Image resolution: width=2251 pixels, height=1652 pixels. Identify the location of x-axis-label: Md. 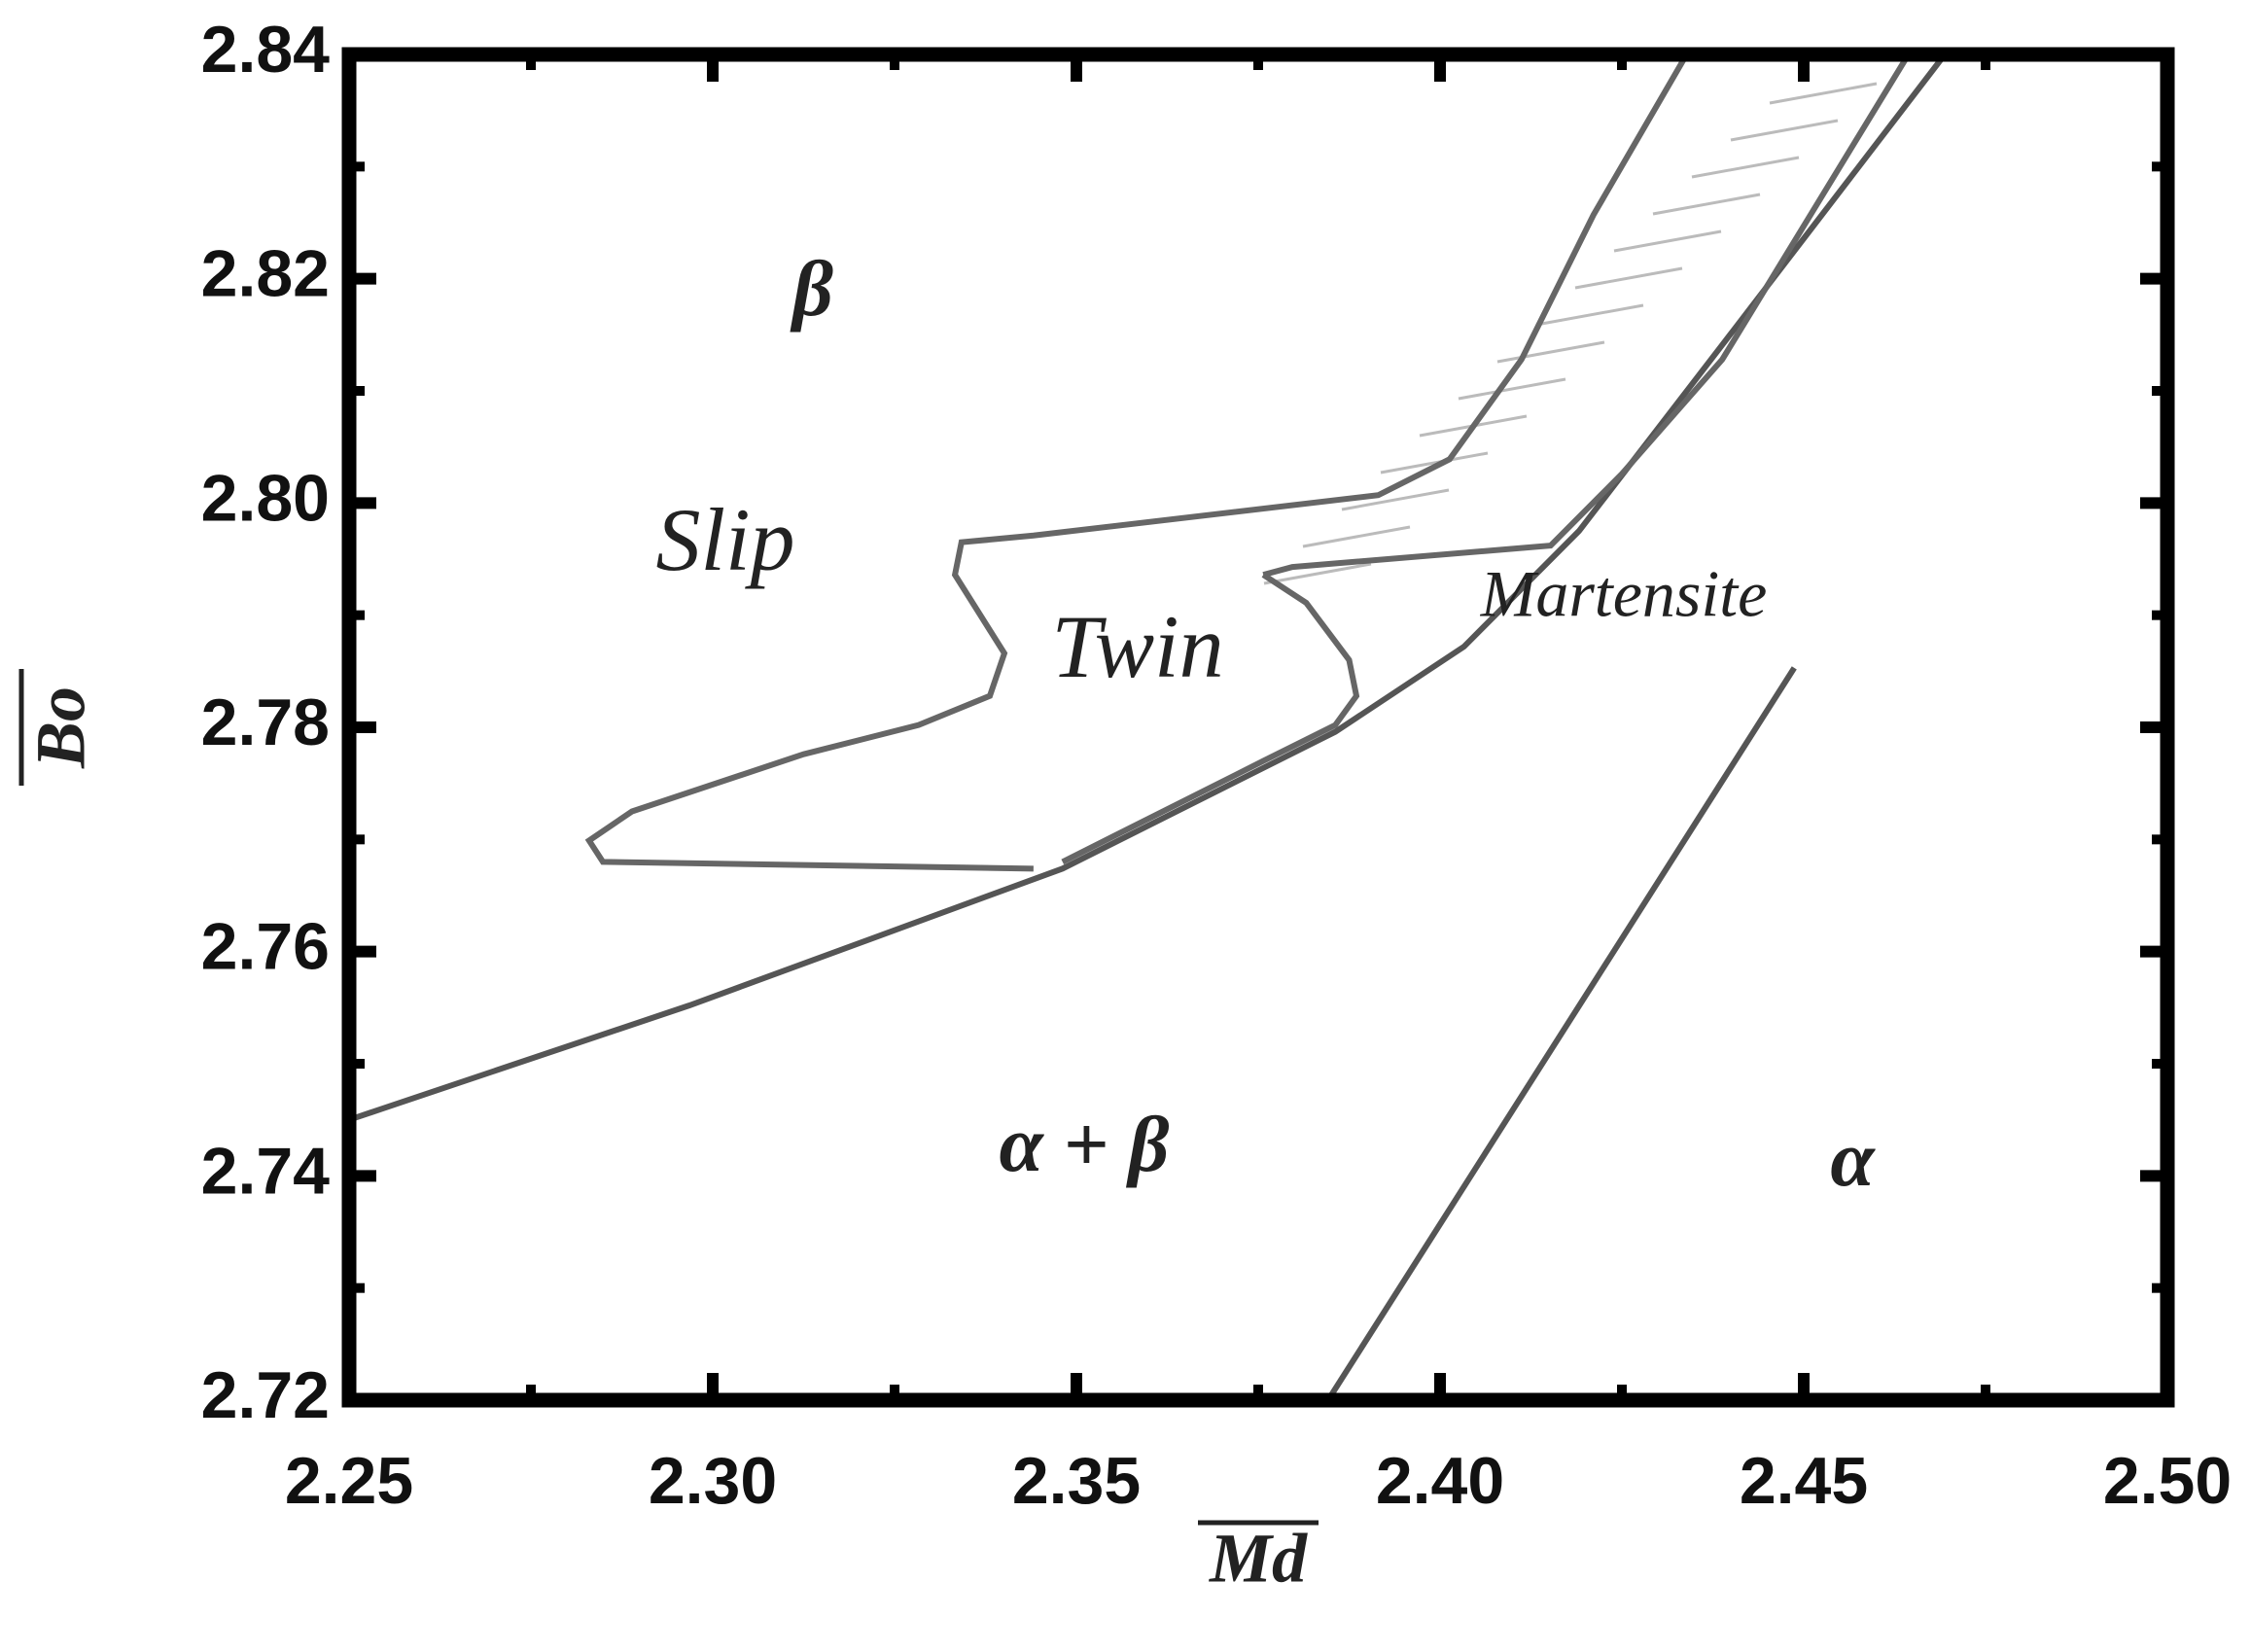
(1258, 1559).